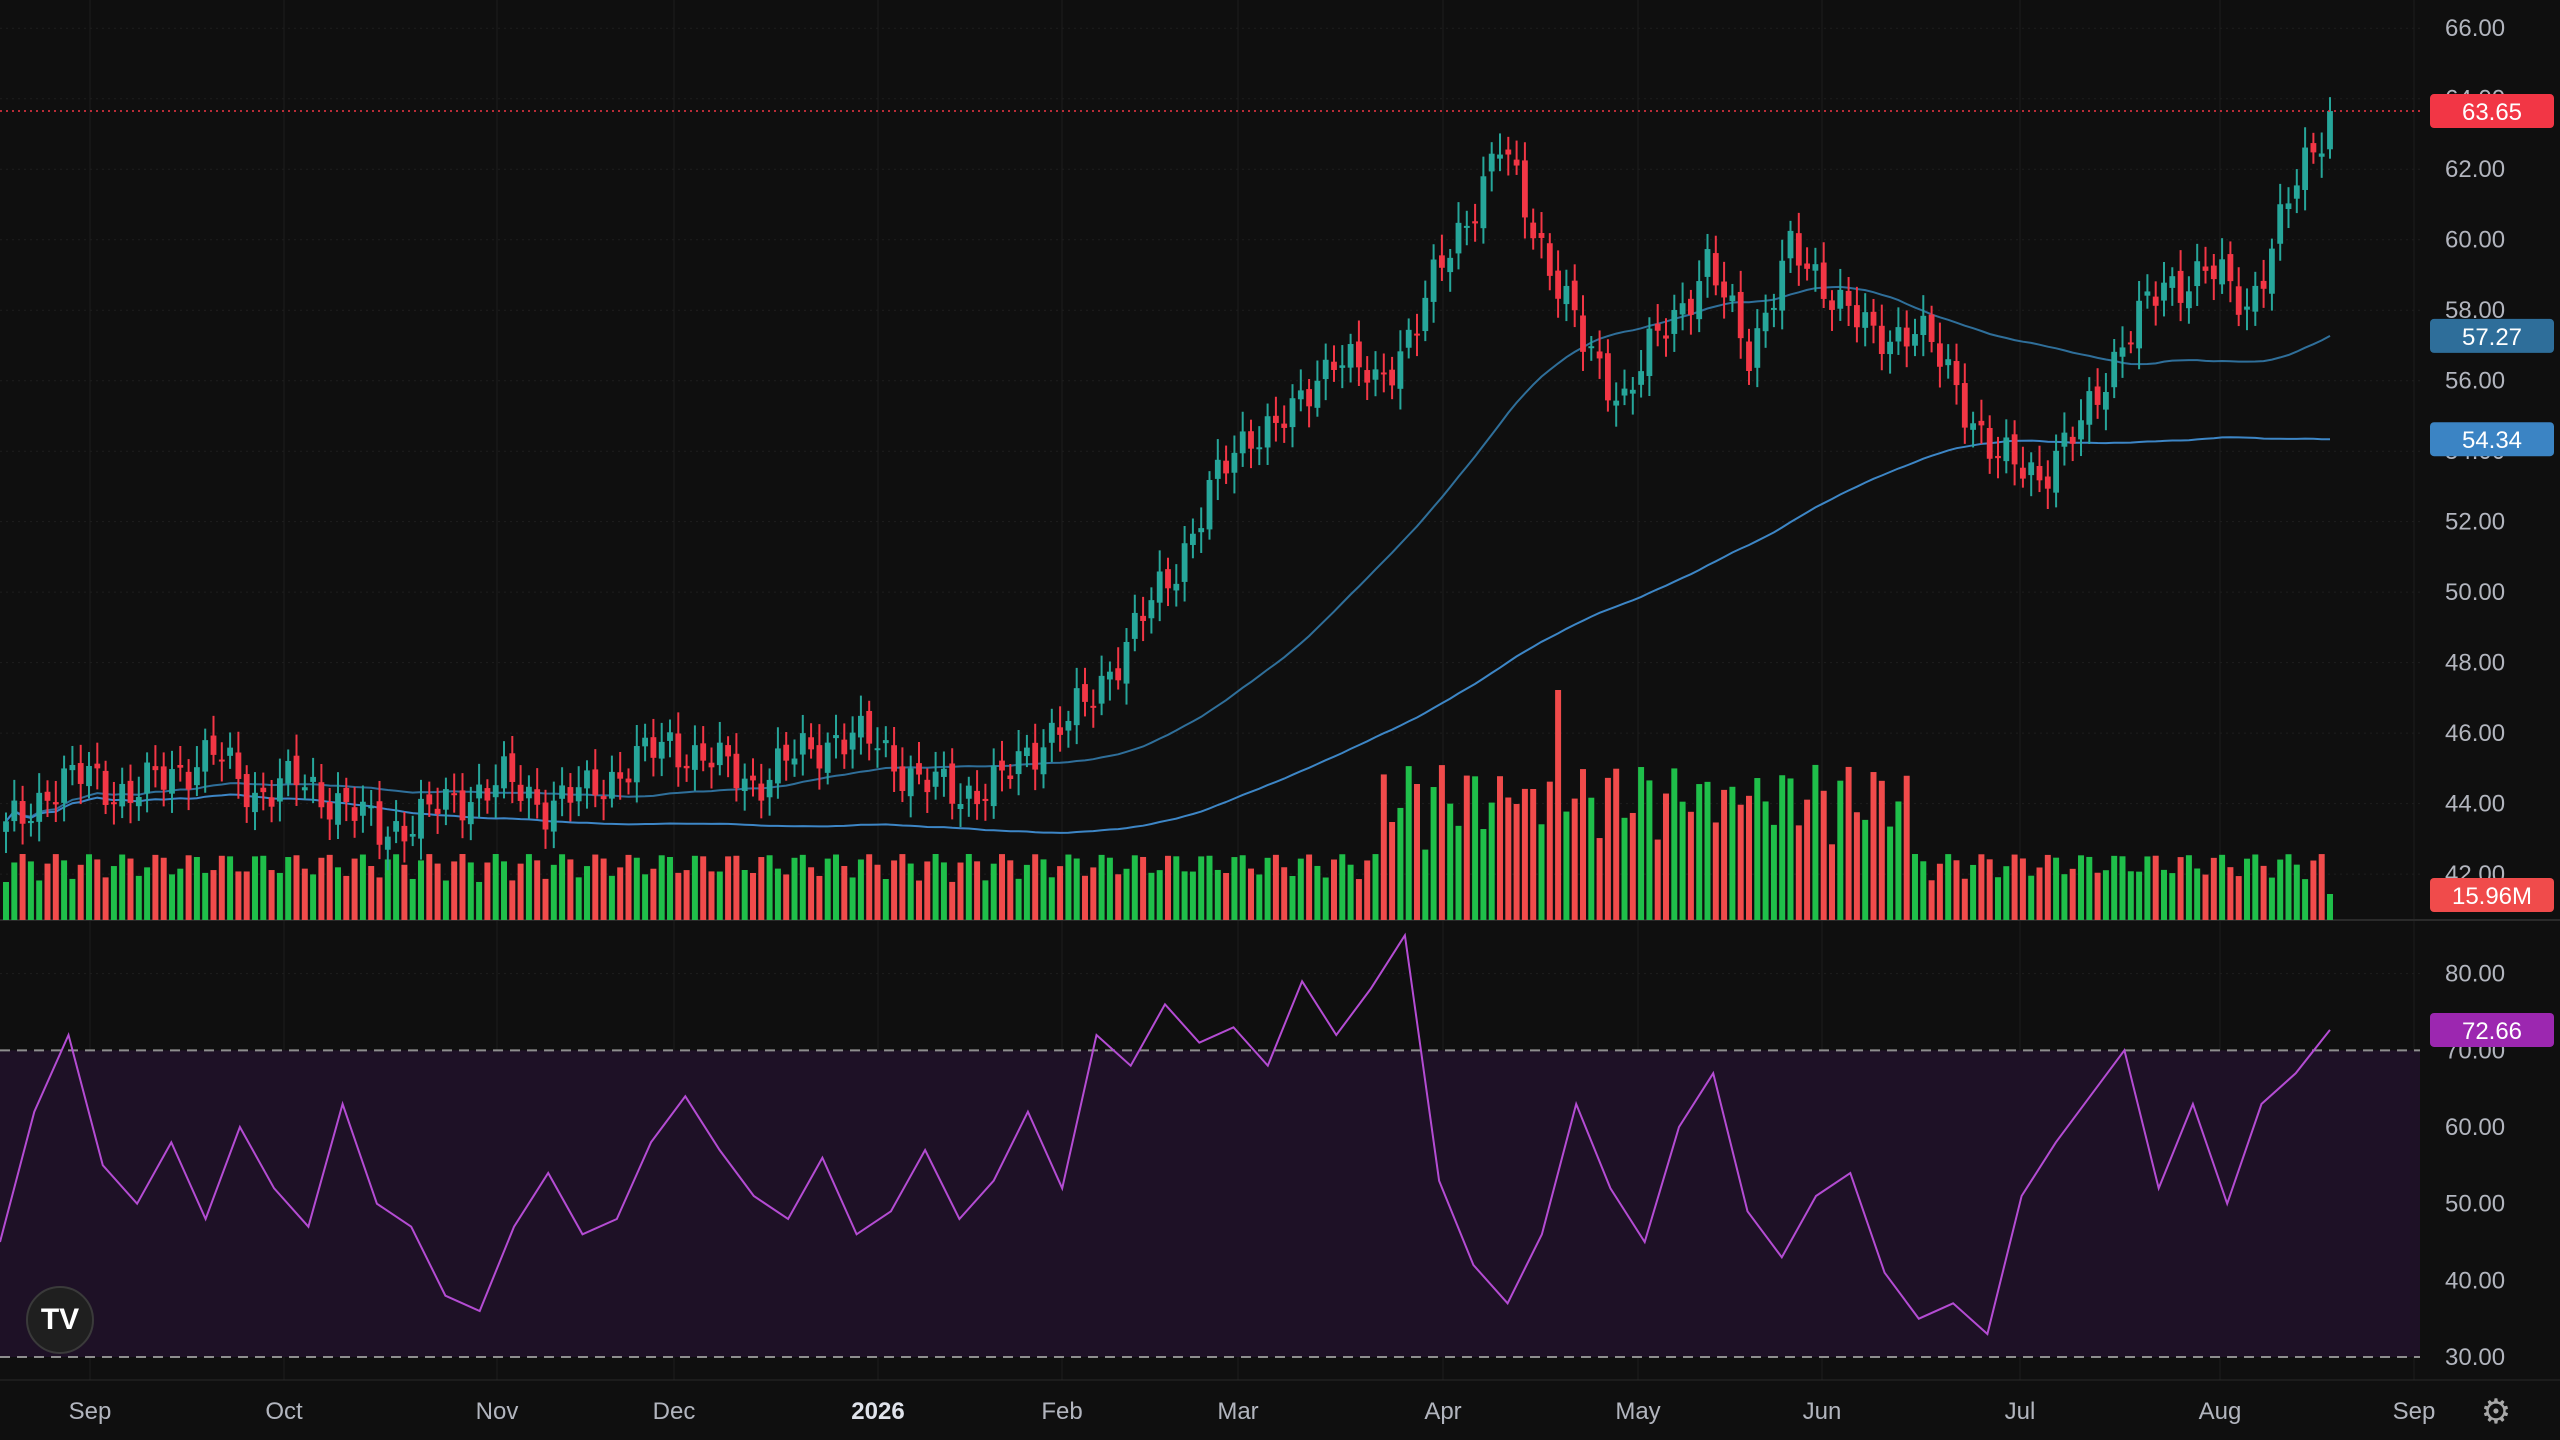 The height and width of the screenshot is (1440, 2560). Describe the element at coordinates (1822, 1411) in the screenshot. I see `time-tick-label: Jun` at that location.